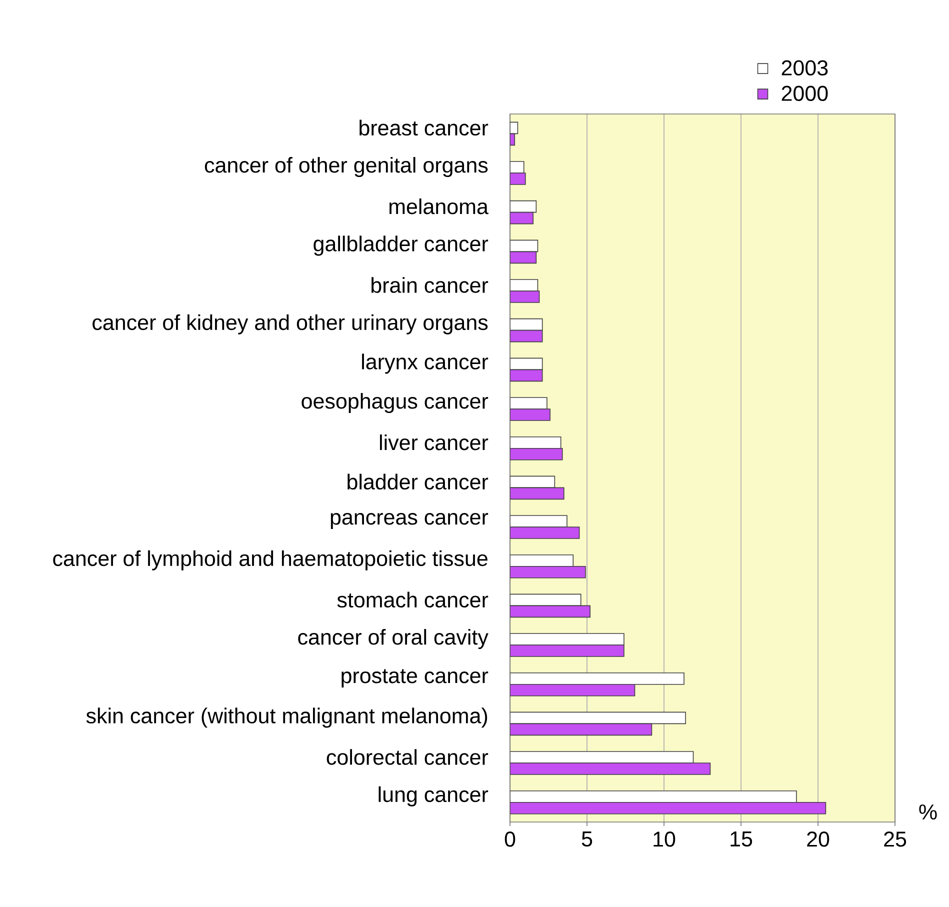 Image resolution: width=949 pixels, height=907 pixels. What do you see at coordinates (434, 442) in the screenshot?
I see `y-tick-label: liver cancer` at bounding box center [434, 442].